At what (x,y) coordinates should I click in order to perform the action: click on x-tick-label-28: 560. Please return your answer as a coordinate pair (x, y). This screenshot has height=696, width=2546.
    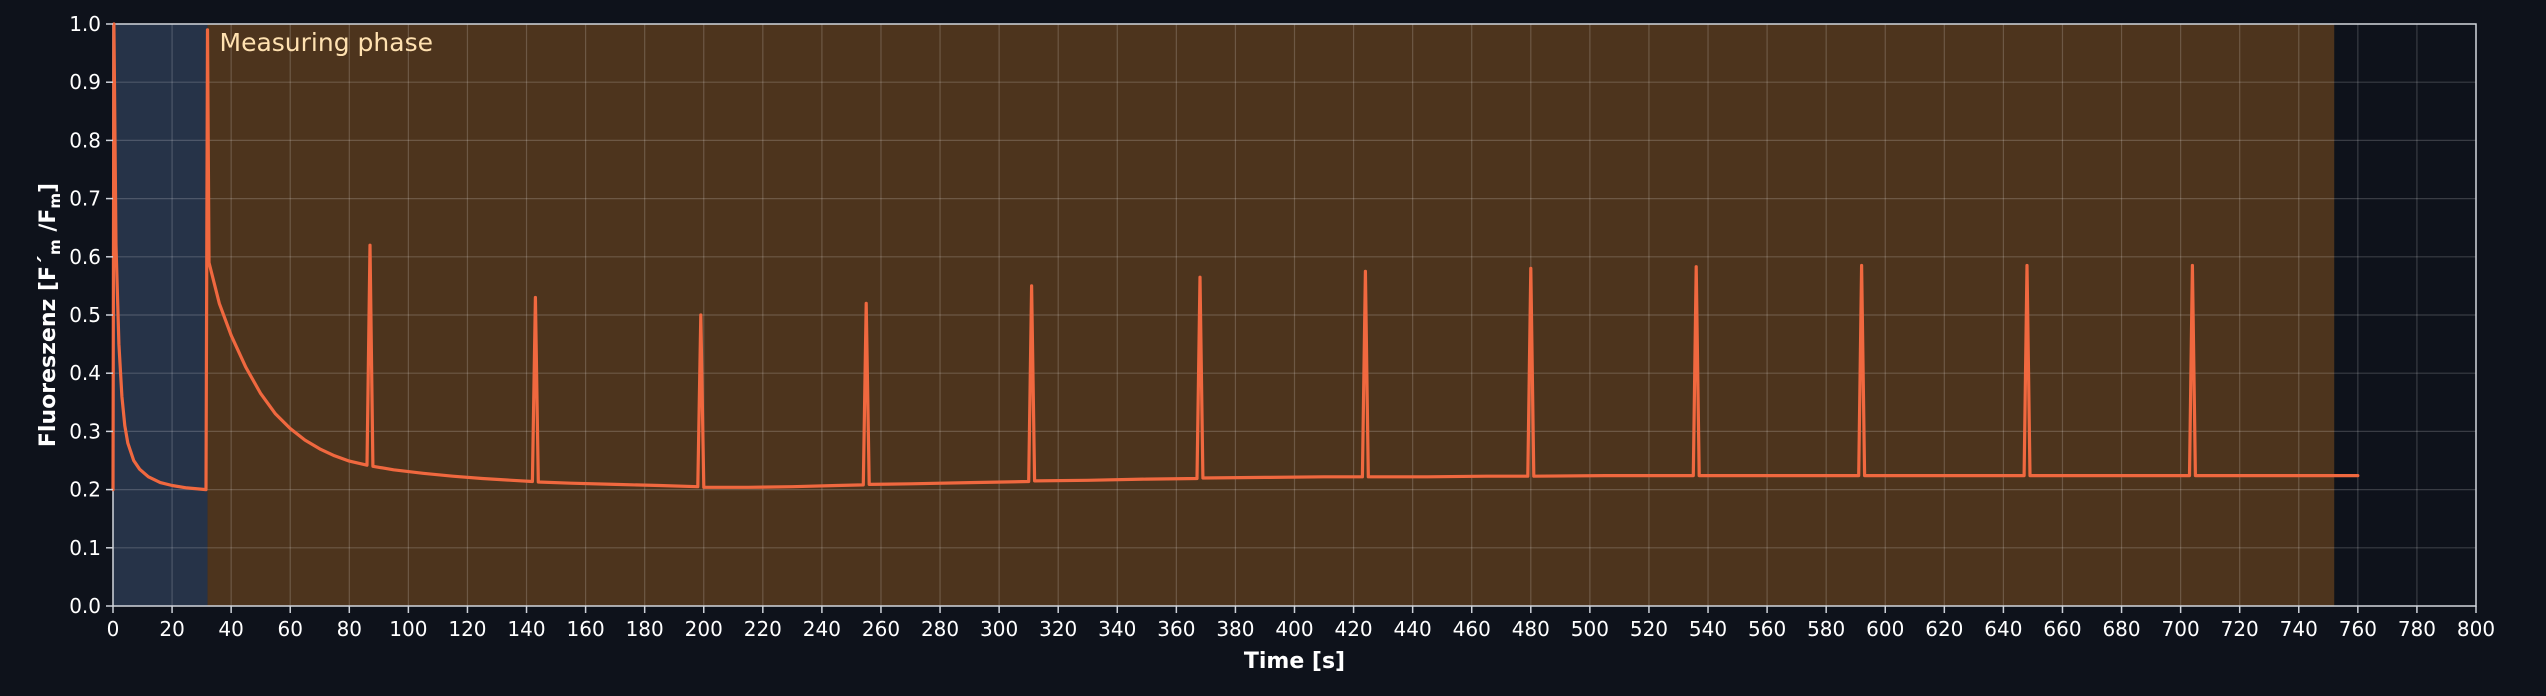
    Looking at the image, I should click on (1767, 629).